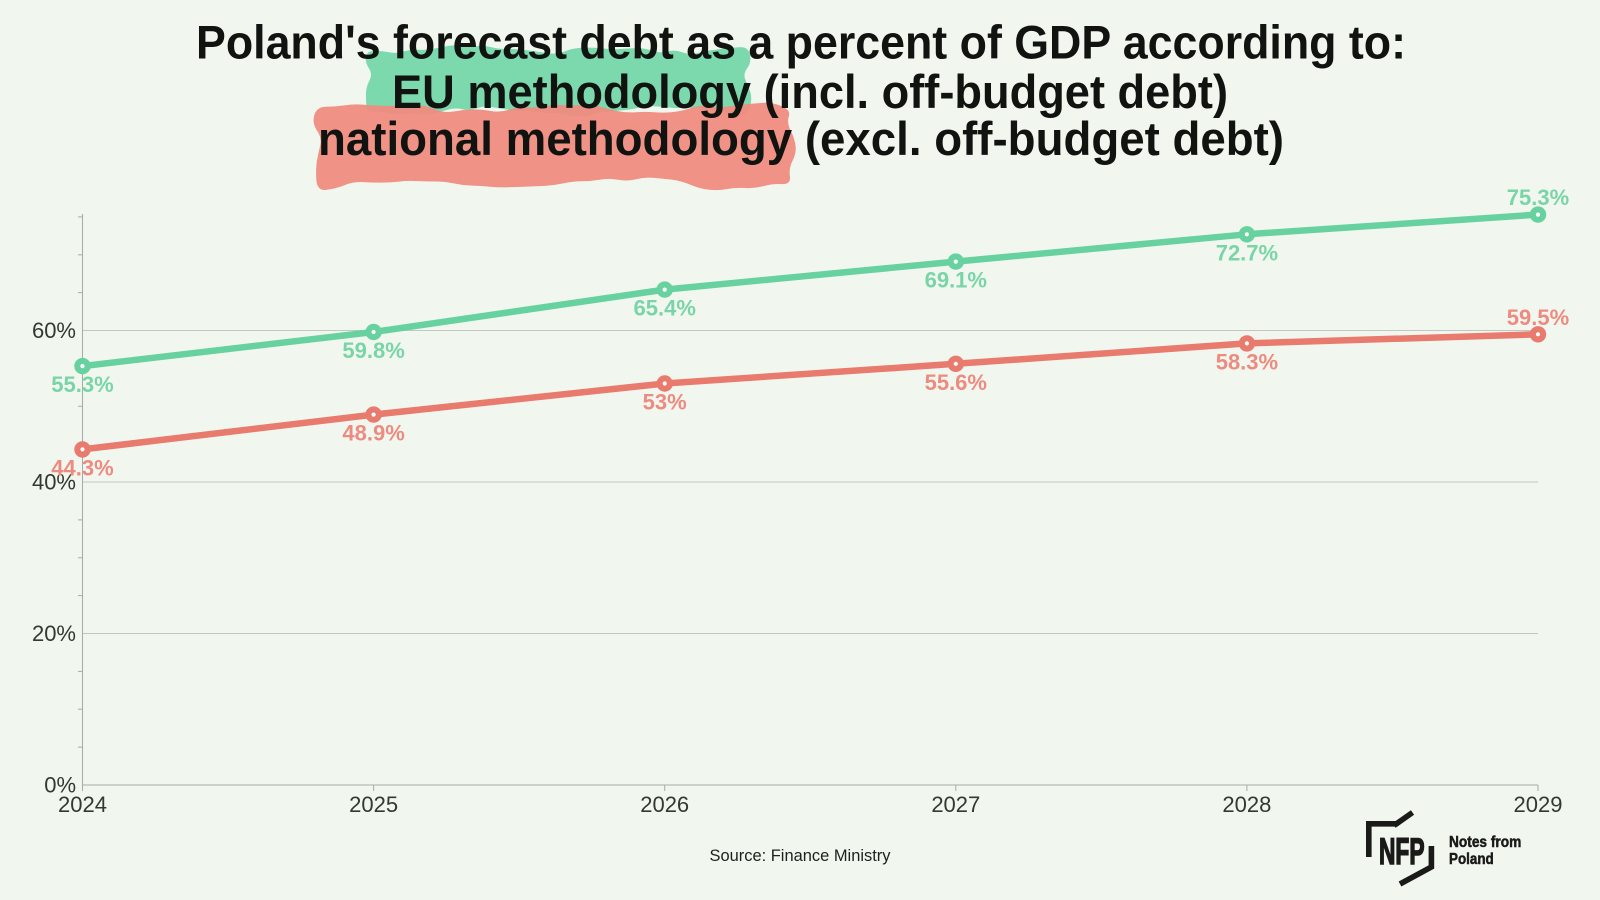 This screenshot has height=900, width=1600. What do you see at coordinates (1538, 317) in the screenshot?
I see `svg-text: 59.5%` at bounding box center [1538, 317].